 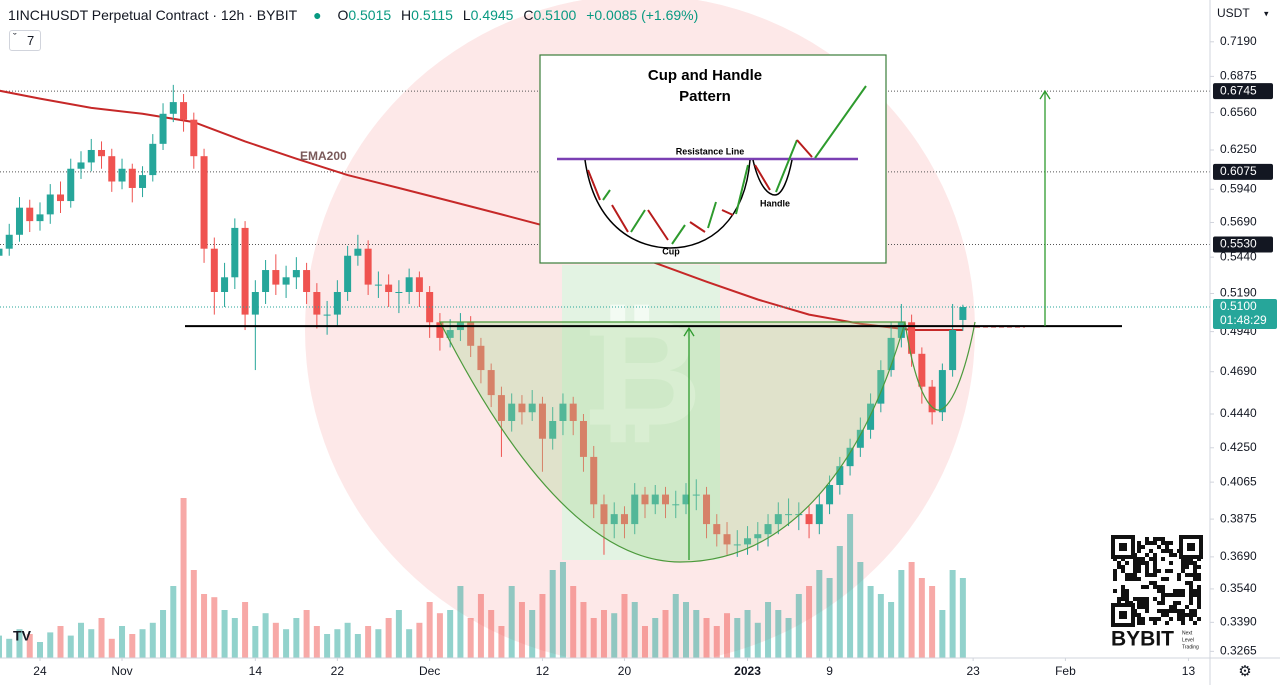 What do you see at coordinates (466, 15) in the screenshot?
I see `ohlc-key: L` at bounding box center [466, 15].